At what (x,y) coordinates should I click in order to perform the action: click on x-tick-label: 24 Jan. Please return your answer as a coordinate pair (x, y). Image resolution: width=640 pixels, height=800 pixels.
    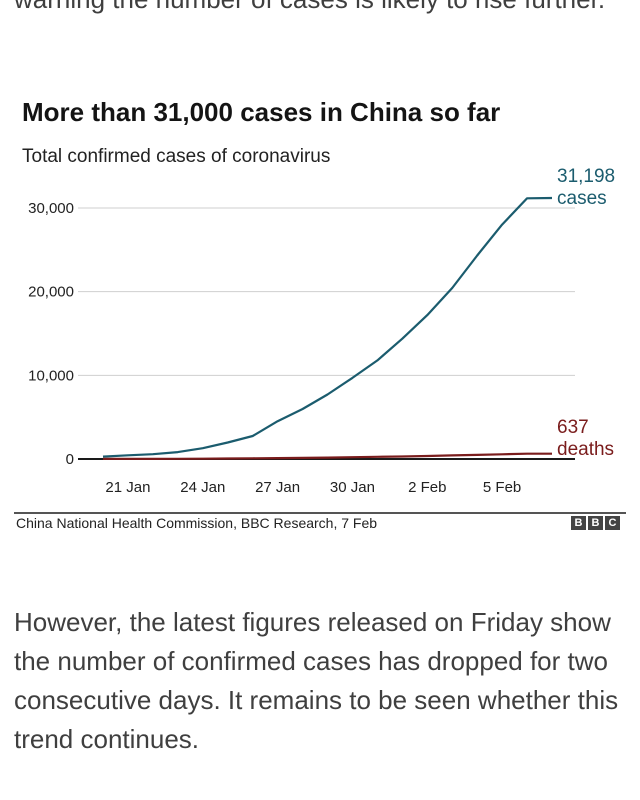
    Looking at the image, I should click on (202, 487).